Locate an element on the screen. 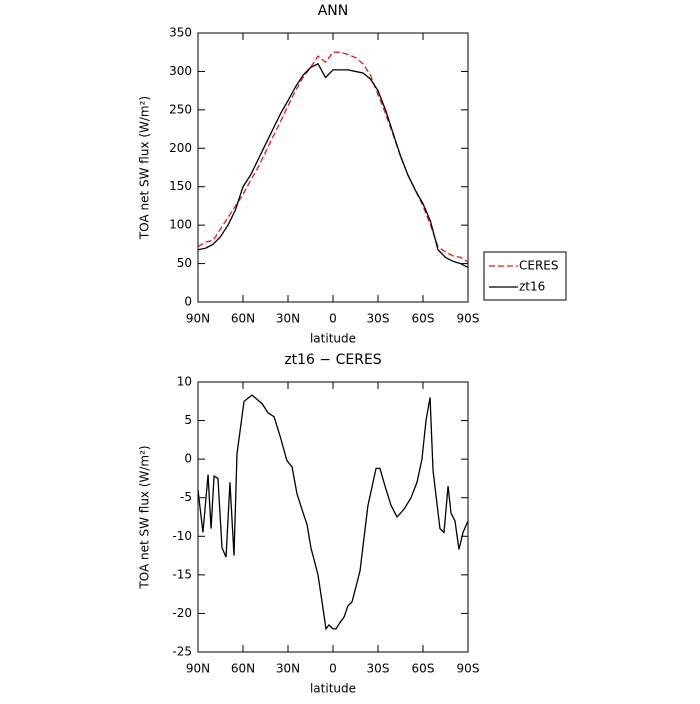 The width and height of the screenshot is (700, 704). chart-title: zt16 − CERES is located at coordinates (332, 360).